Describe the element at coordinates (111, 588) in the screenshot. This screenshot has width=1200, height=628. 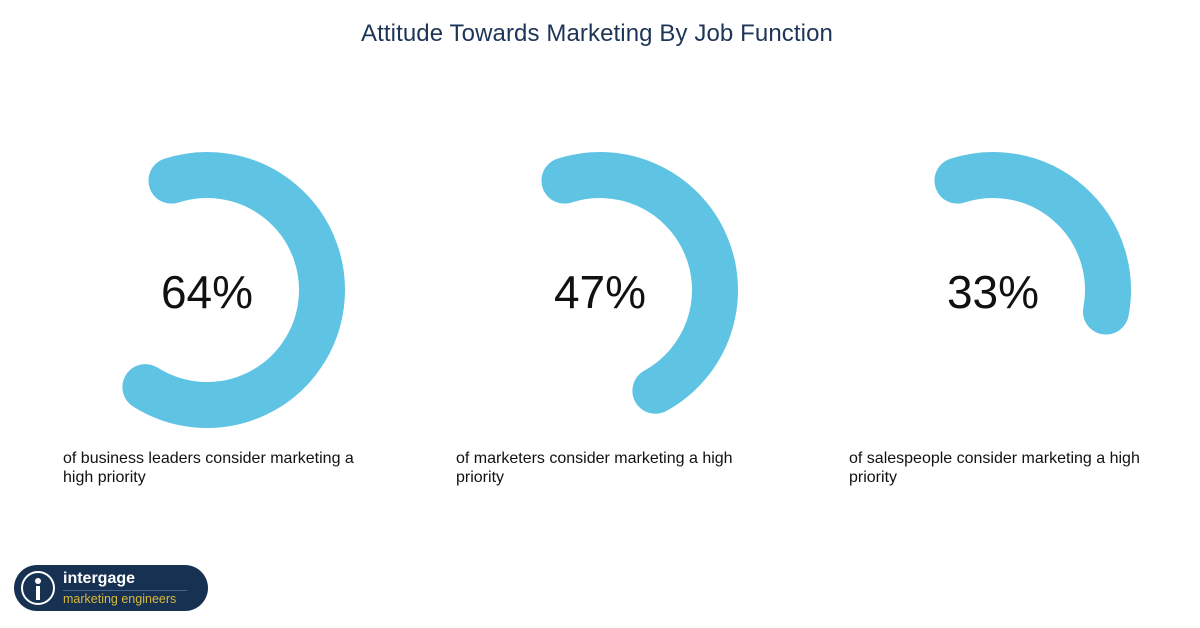
I see `intergage-logo: intergage marketing engineers` at that location.